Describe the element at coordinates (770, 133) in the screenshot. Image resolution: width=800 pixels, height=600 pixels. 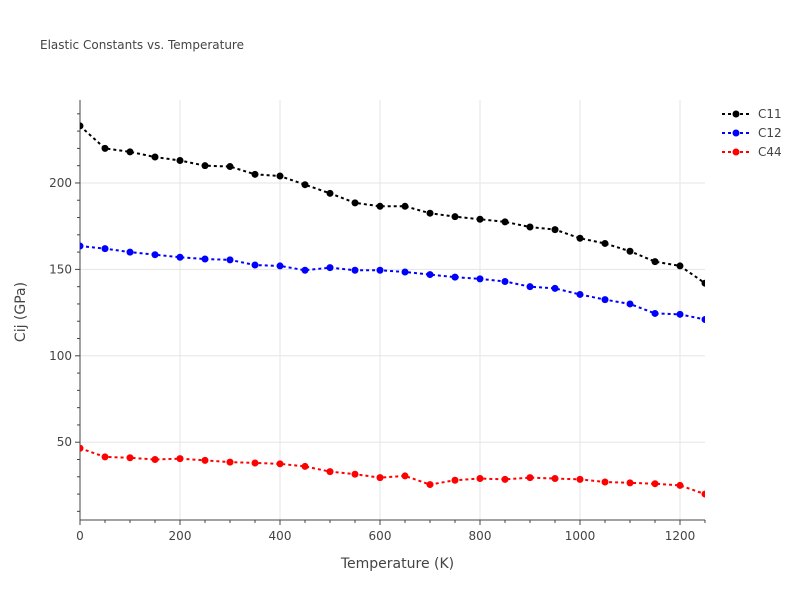
I see `legend-label-c12: C12` at that location.